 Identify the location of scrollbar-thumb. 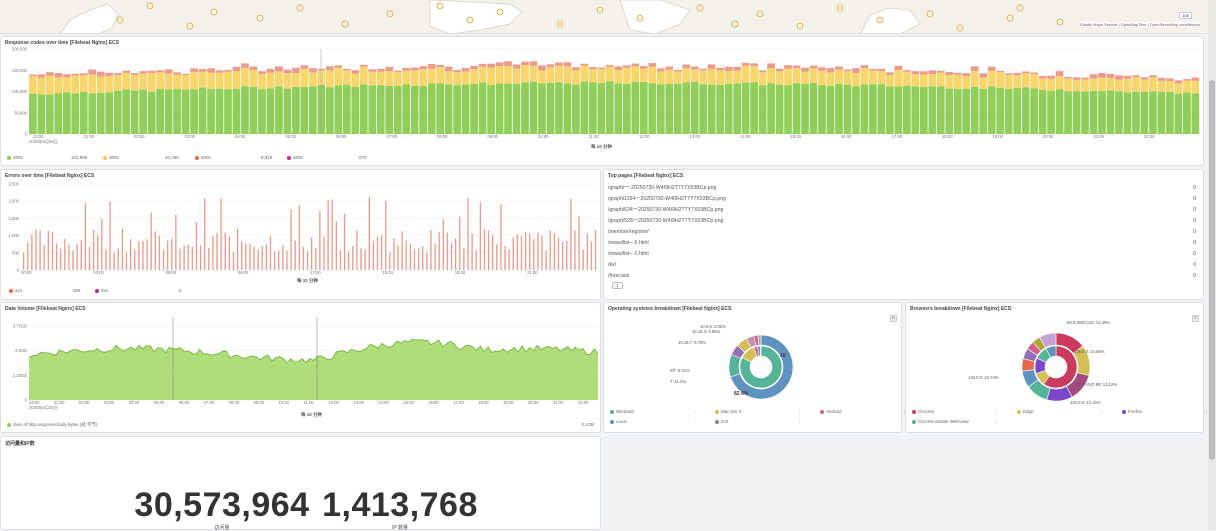
(1212, 270).